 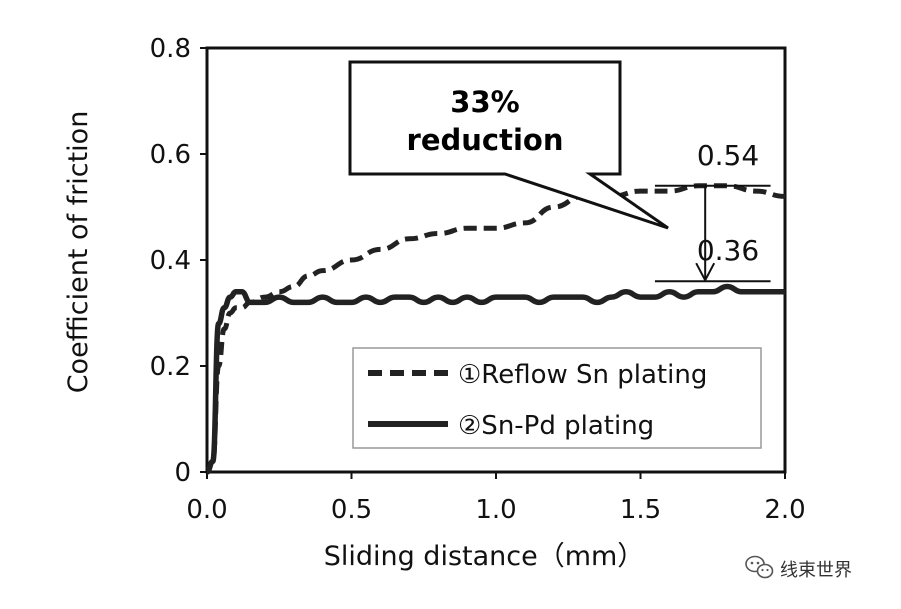 What do you see at coordinates (556, 426) in the screenshot?
I see `legend-label-snpd: ②Sn-Pd plating` at bounding box center [556, 426].